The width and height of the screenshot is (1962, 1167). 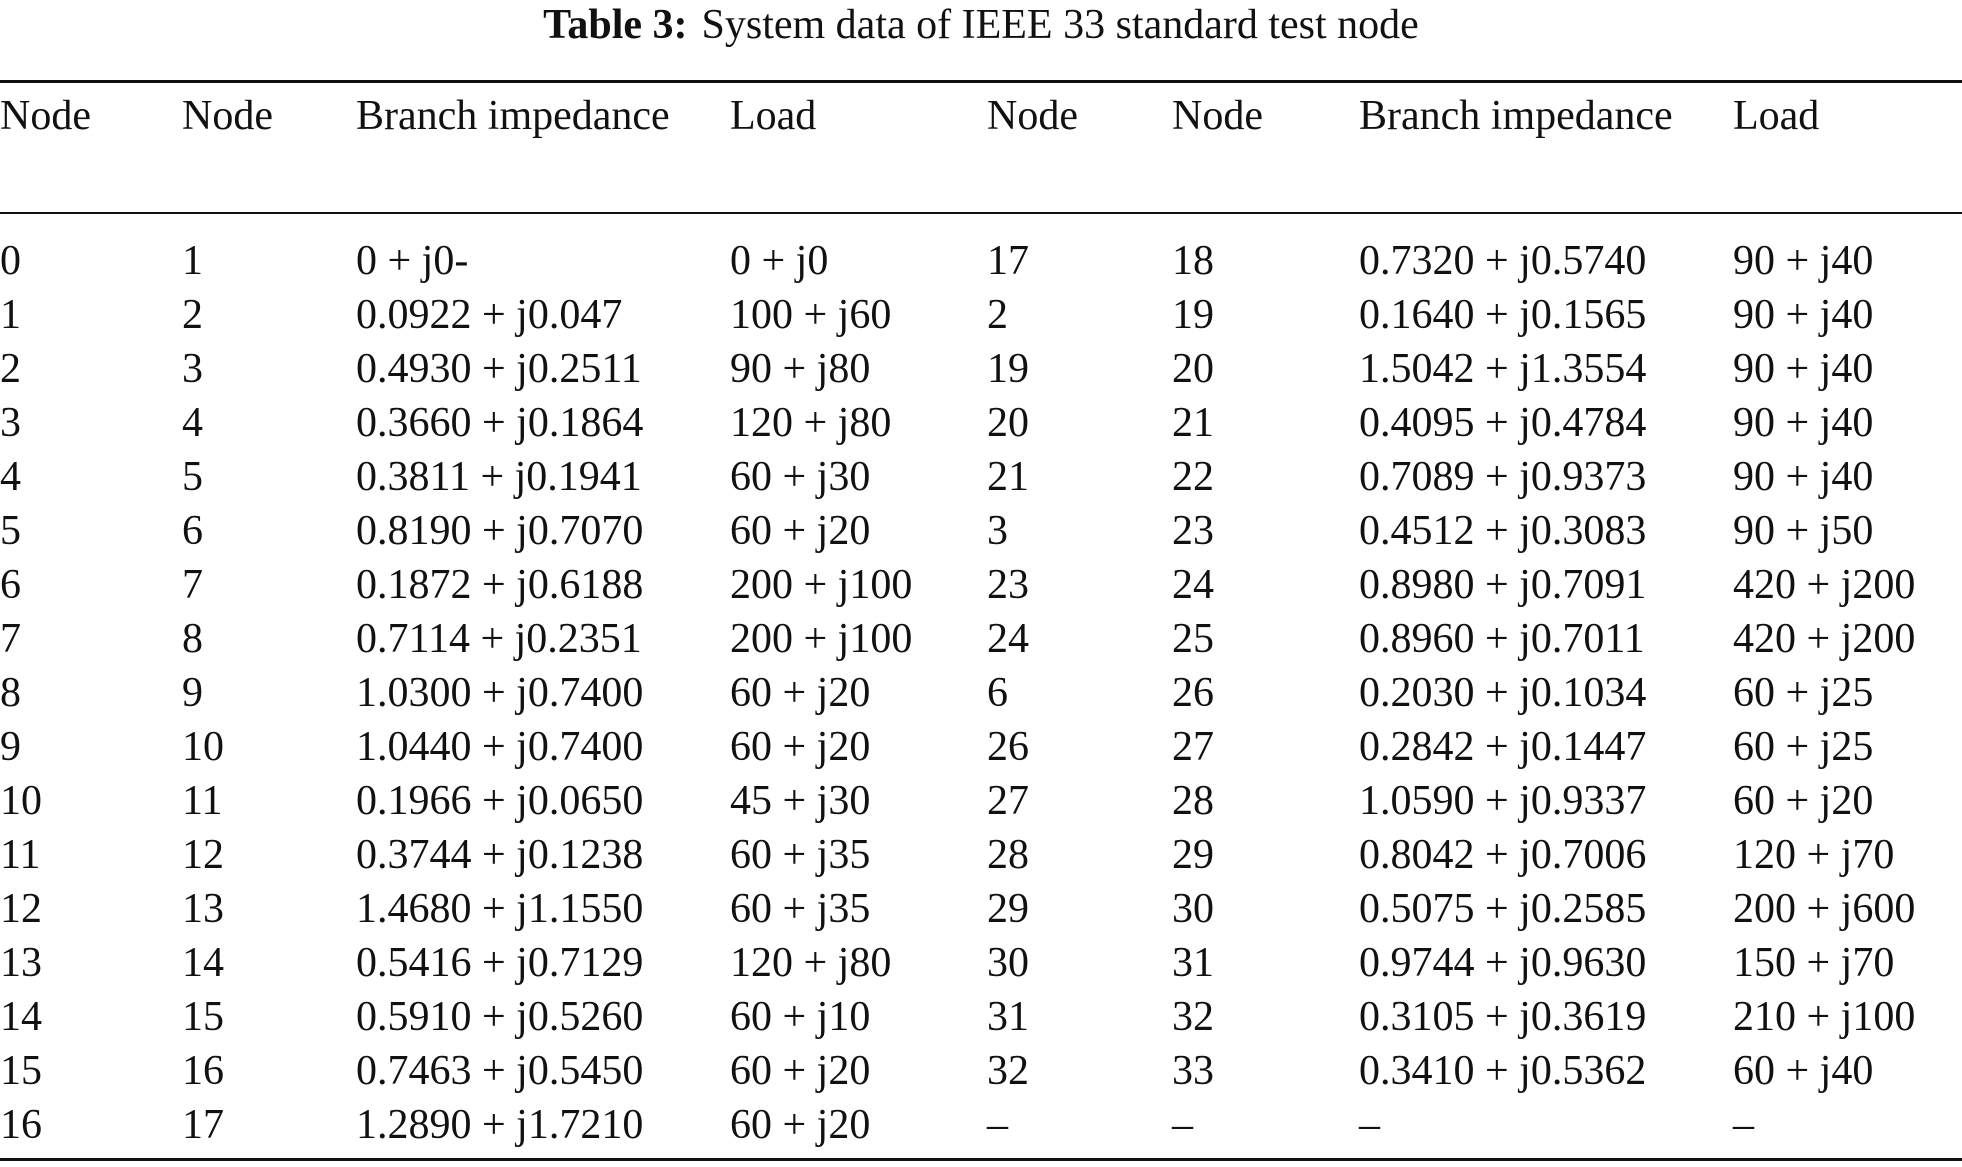 I want to click on cell-to-node-left: 5, so click(x=192, y=477).